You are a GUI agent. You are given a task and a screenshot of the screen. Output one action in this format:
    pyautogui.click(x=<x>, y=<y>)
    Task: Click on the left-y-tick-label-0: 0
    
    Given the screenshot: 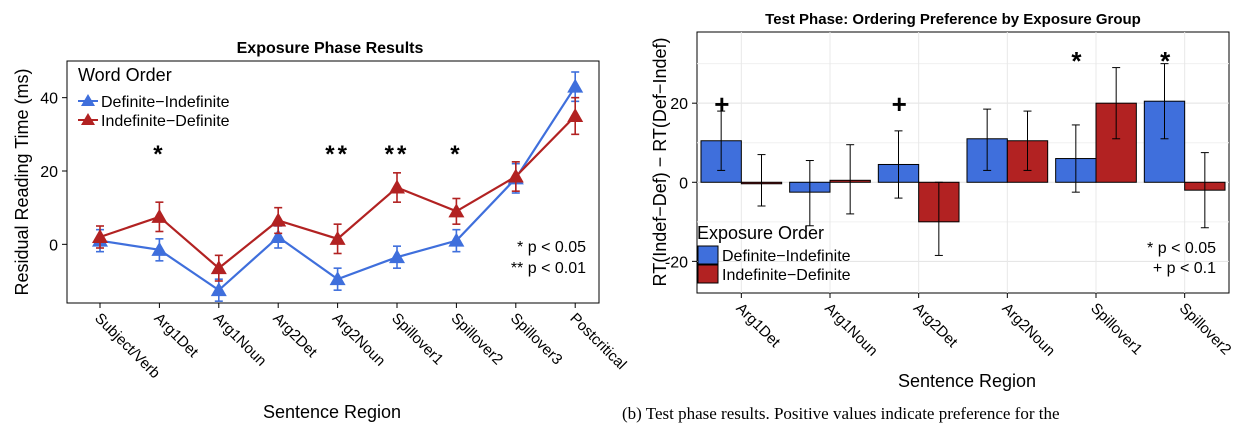 What is the action you would take?
    pyautogui.click(x=53, y=245)
    